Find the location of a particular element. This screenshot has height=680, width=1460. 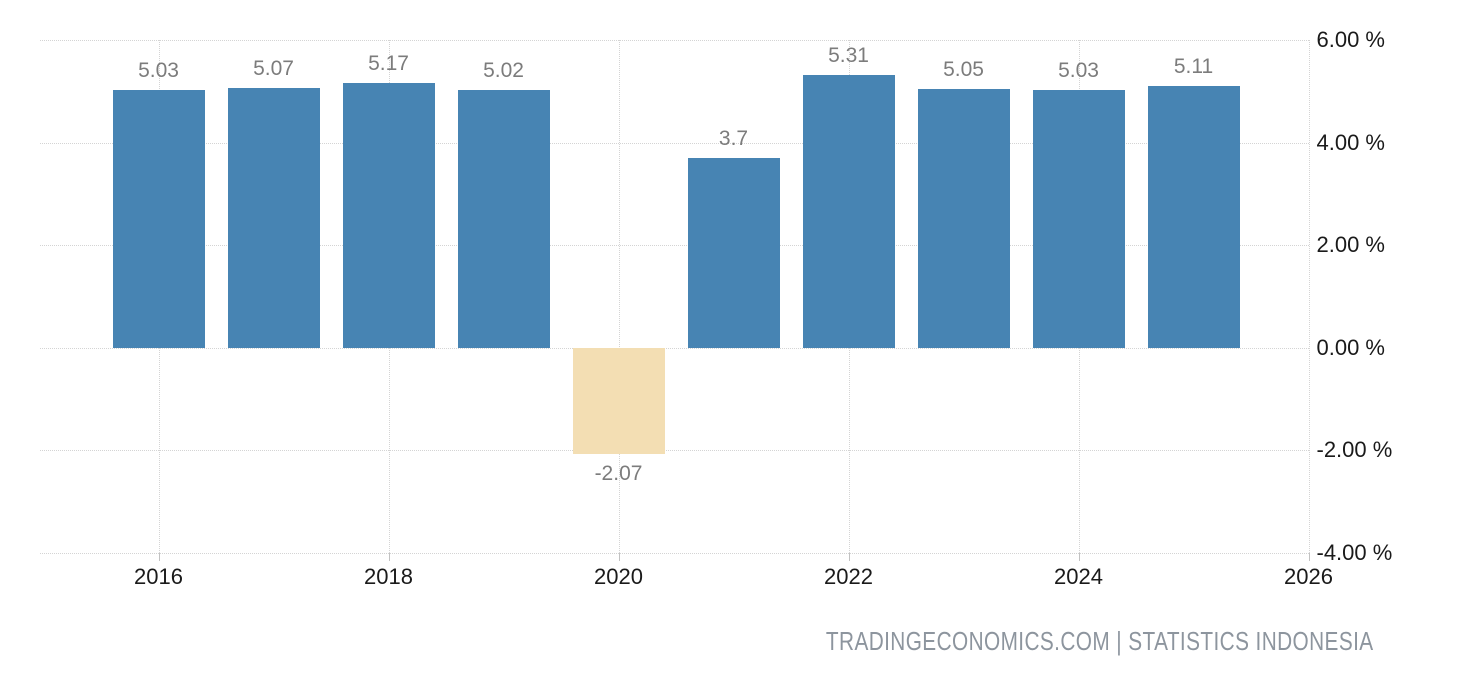

bar-2018 is located at coordinates (388, 215).